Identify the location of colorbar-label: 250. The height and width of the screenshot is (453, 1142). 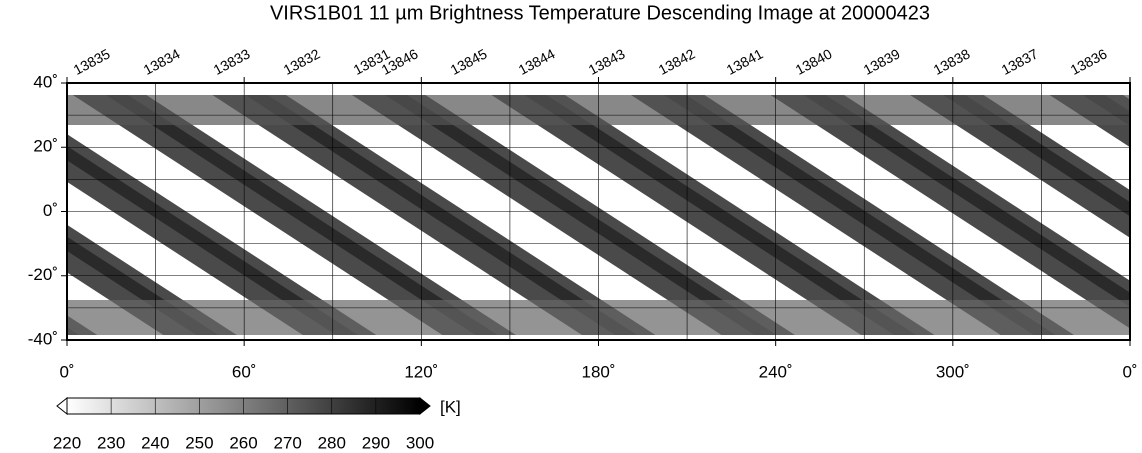
(199, 442).